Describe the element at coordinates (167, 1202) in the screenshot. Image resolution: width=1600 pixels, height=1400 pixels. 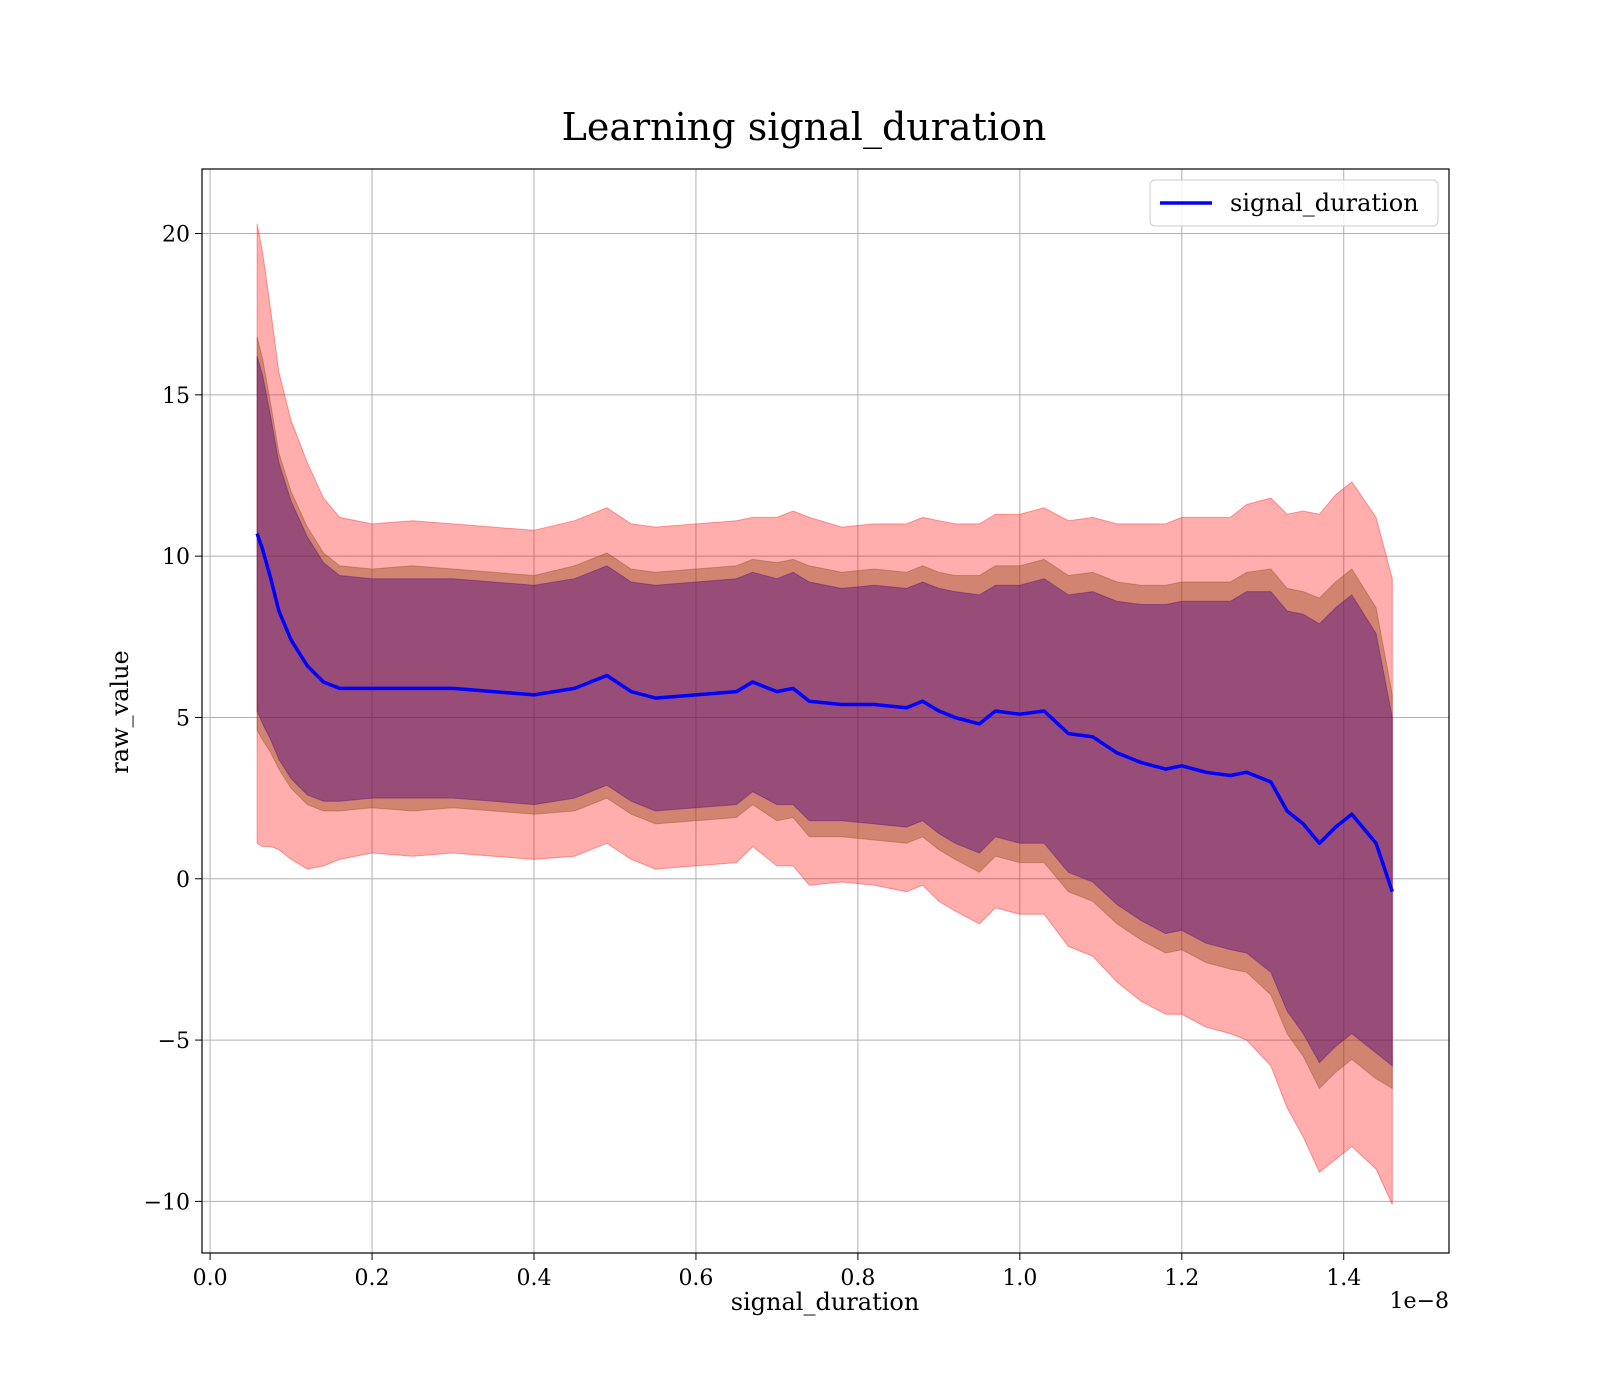
I see `y-tick-label: −10` at that location.